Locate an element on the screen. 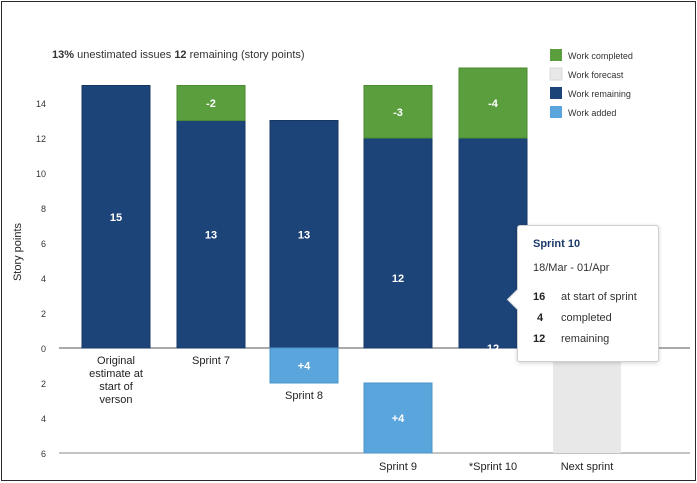  legend-label: Work added is located at coordinates (592, 113).